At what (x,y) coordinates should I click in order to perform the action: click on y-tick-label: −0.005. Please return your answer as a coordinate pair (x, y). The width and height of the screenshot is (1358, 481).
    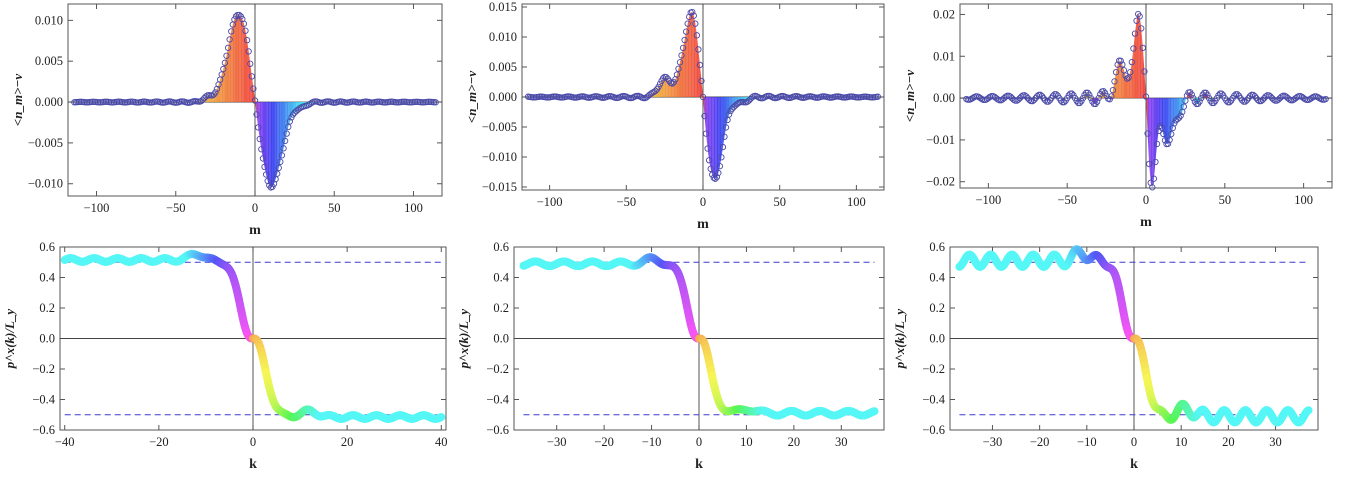
    Looking at the image, I should click on (499, 127).